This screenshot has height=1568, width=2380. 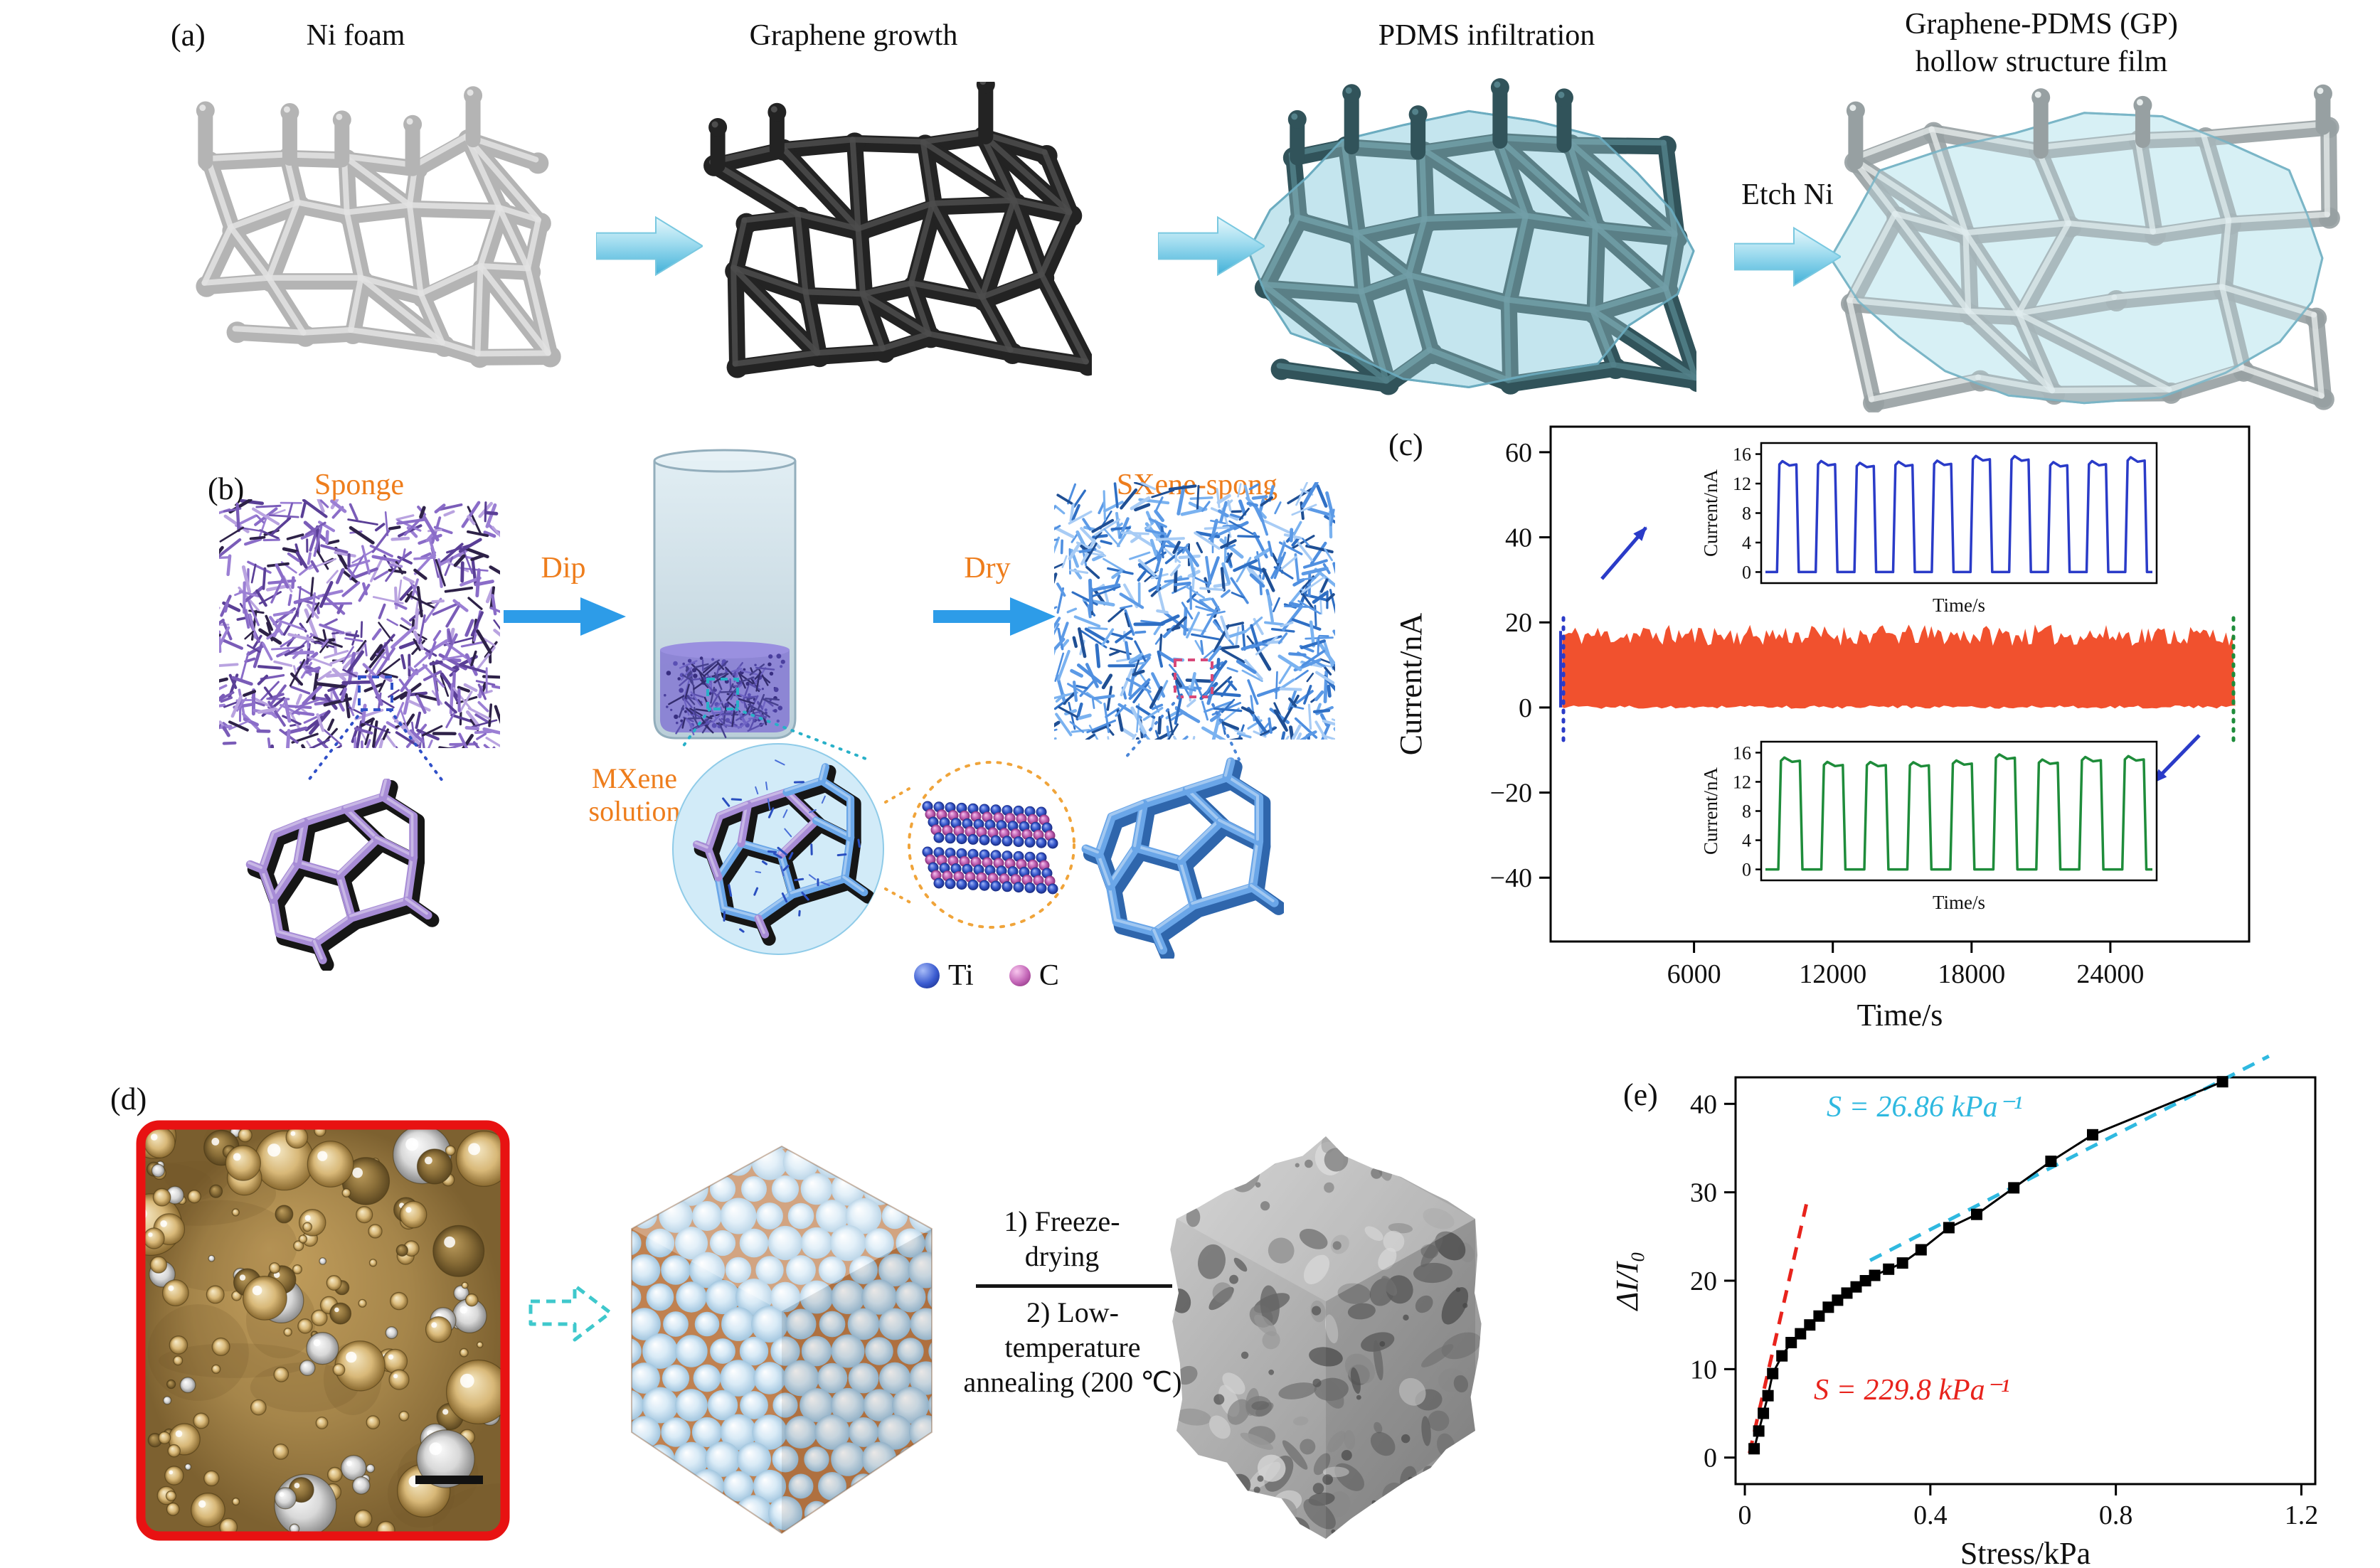 What do you see at coordinates (1072, 1347) in the screenshot?
I see `annealing-label: 2) Low-temperature annealing (200 ℃)` at bounding box center [1072, 1347].